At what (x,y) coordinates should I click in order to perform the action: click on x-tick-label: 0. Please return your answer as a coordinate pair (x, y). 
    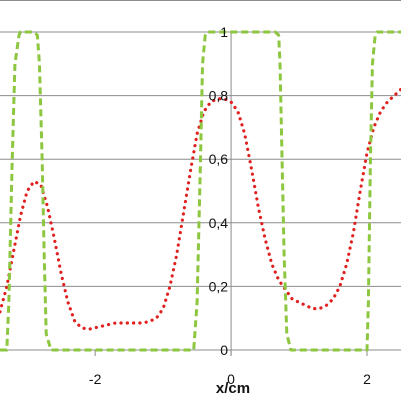
    Looking at the image, I should click on (231, 379).